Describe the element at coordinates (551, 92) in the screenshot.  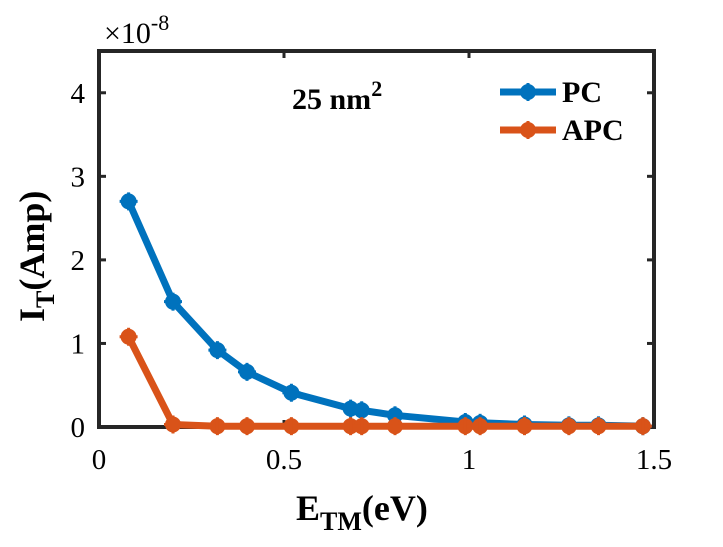
I see `legend-item-pc: PC` at that location.